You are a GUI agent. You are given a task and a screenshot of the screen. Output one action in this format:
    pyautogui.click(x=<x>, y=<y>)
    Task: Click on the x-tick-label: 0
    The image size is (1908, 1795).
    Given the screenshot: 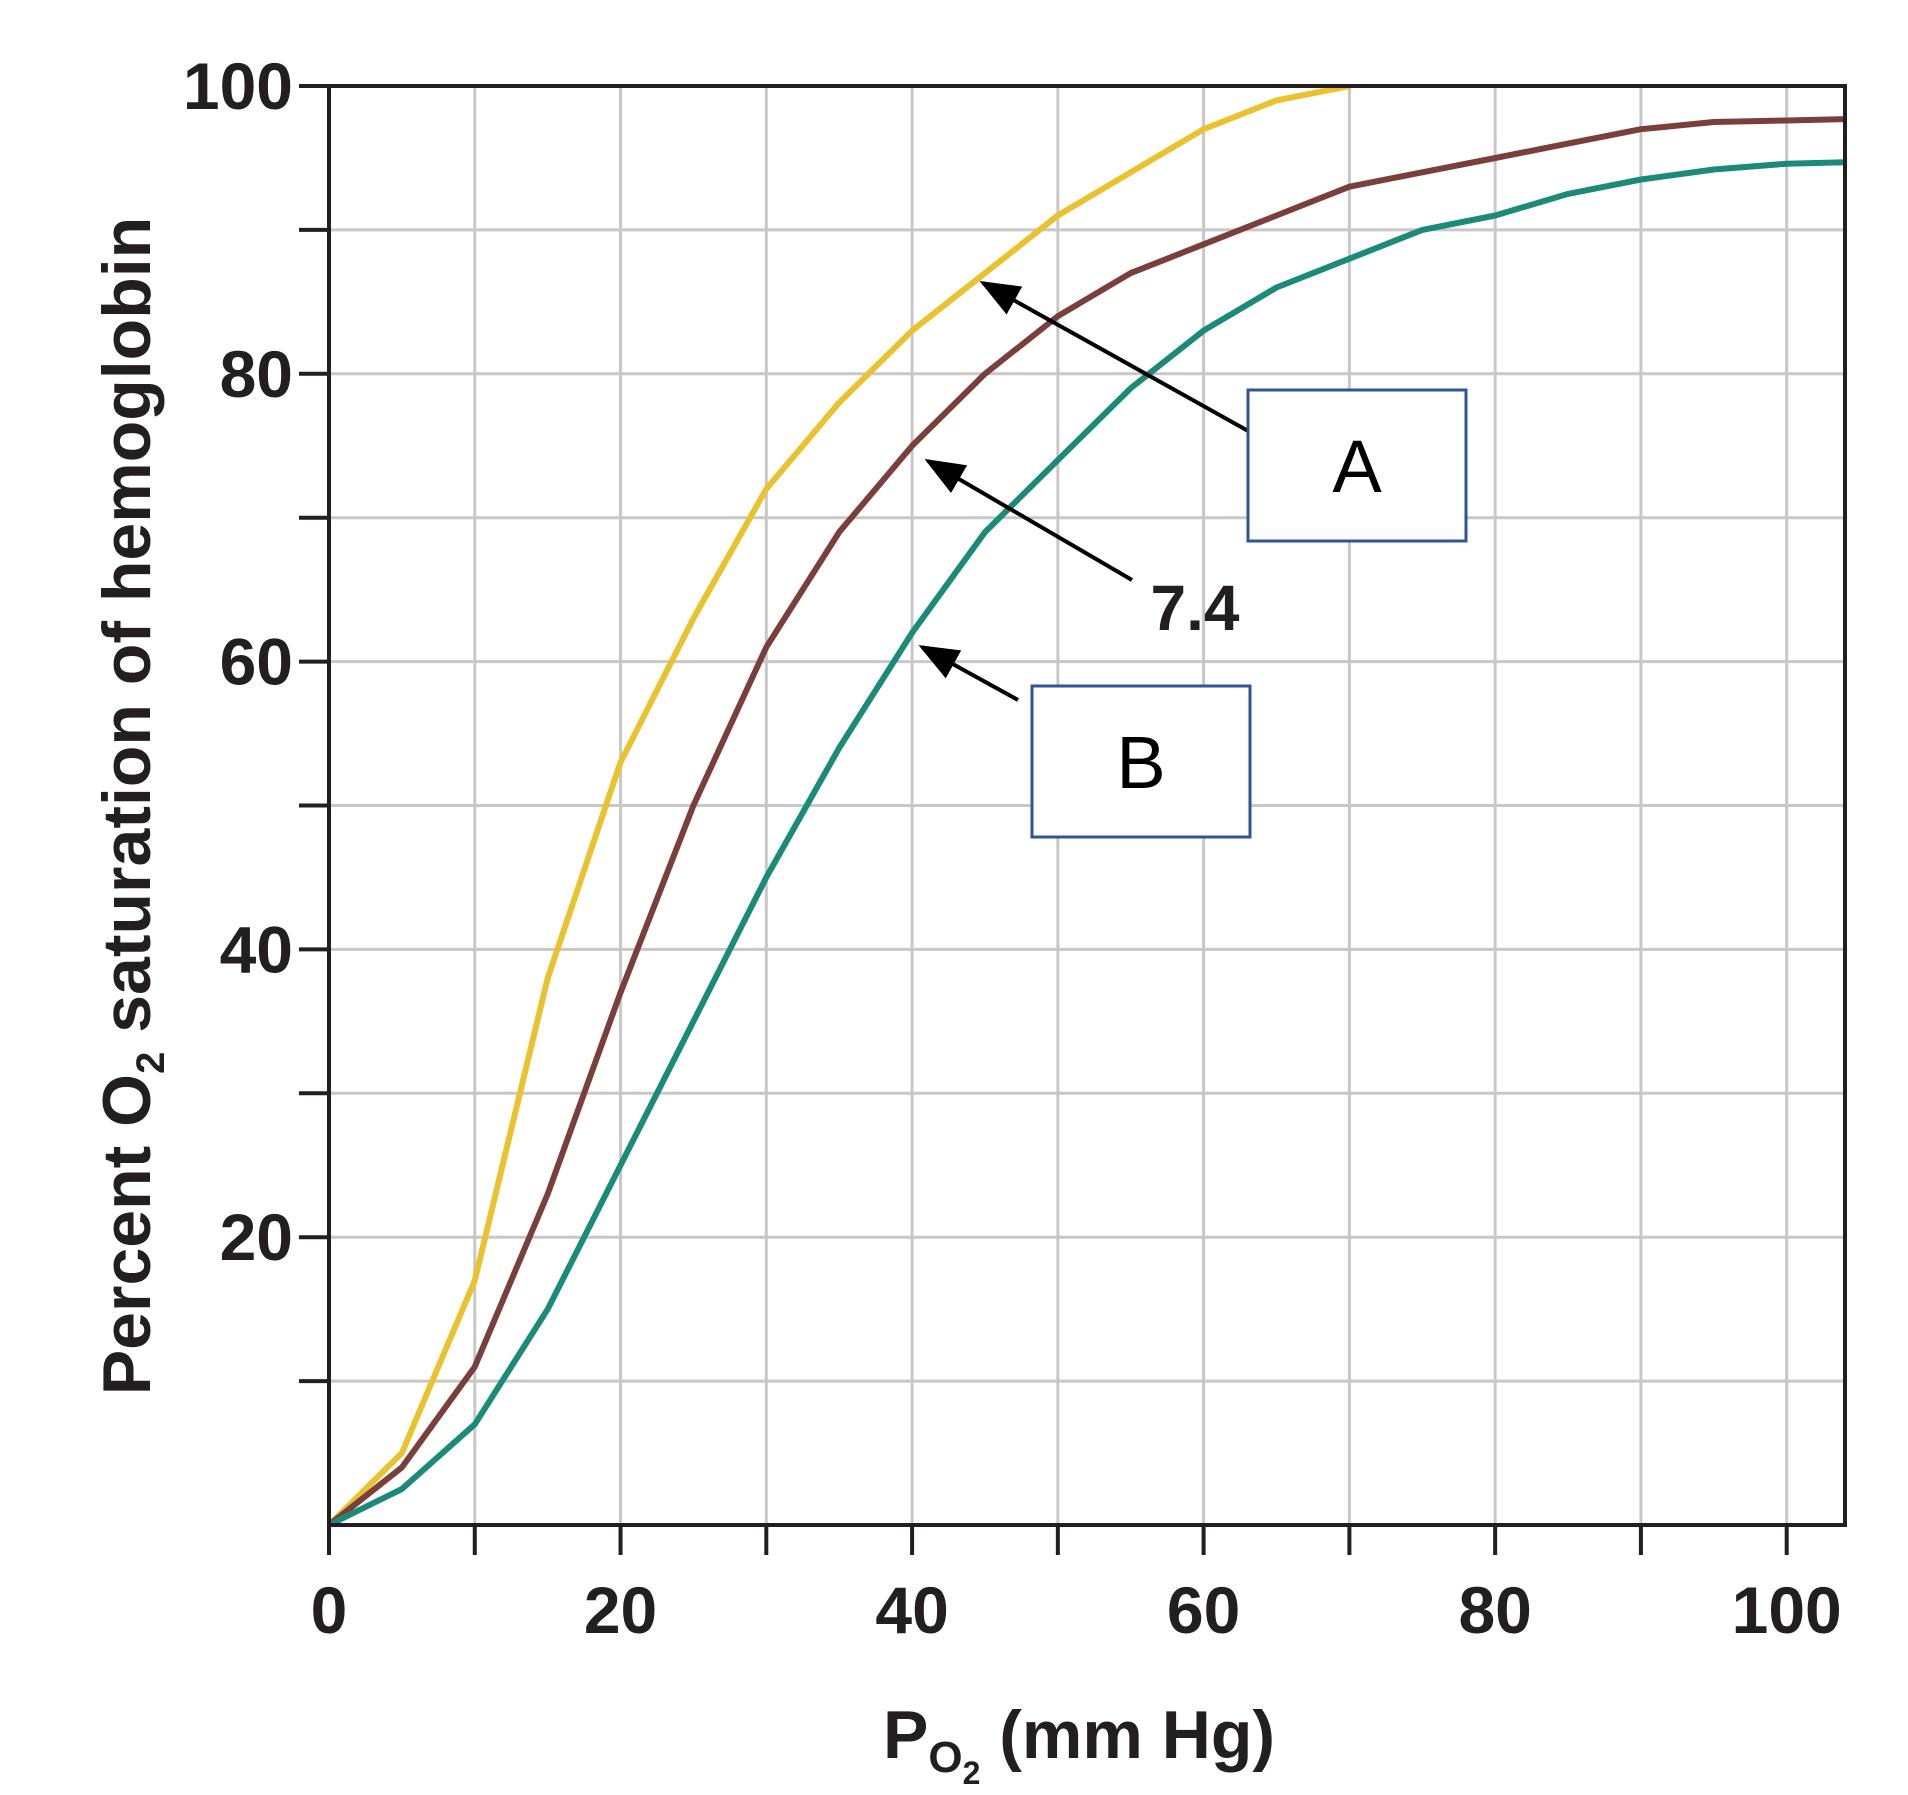 What is the action you would take?
    pyautogui.click(x=329, y=1610)
    